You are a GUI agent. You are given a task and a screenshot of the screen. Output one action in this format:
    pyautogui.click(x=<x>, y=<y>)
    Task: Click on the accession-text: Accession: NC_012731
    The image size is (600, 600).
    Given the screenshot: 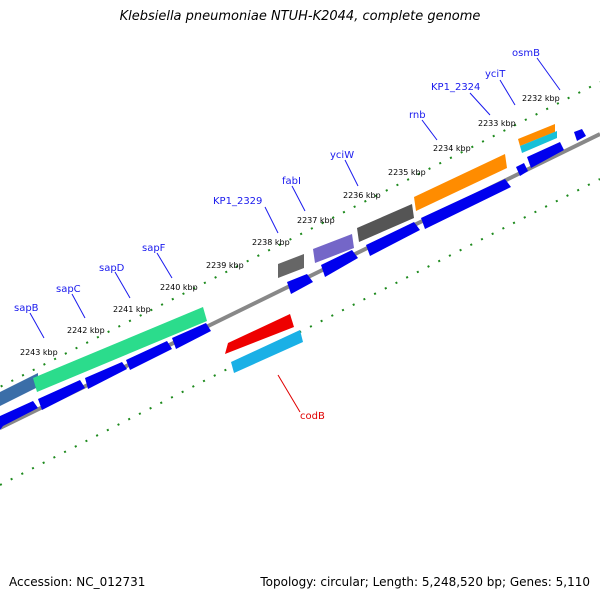 What is the action you would take?
    pyautogui.click(x=77, y=582)
    